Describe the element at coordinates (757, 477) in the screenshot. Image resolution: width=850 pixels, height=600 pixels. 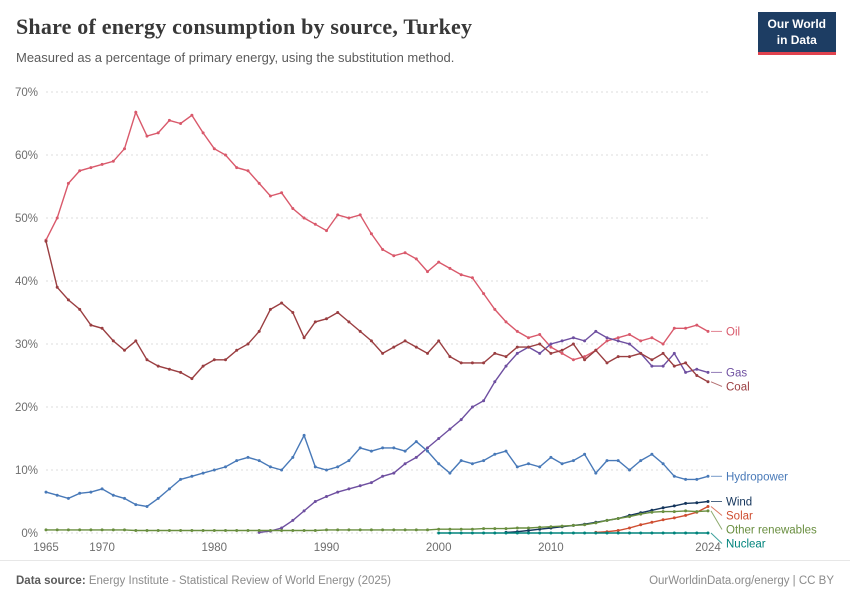
I see `series-end-label-hydropower: Hydropower` at that location.